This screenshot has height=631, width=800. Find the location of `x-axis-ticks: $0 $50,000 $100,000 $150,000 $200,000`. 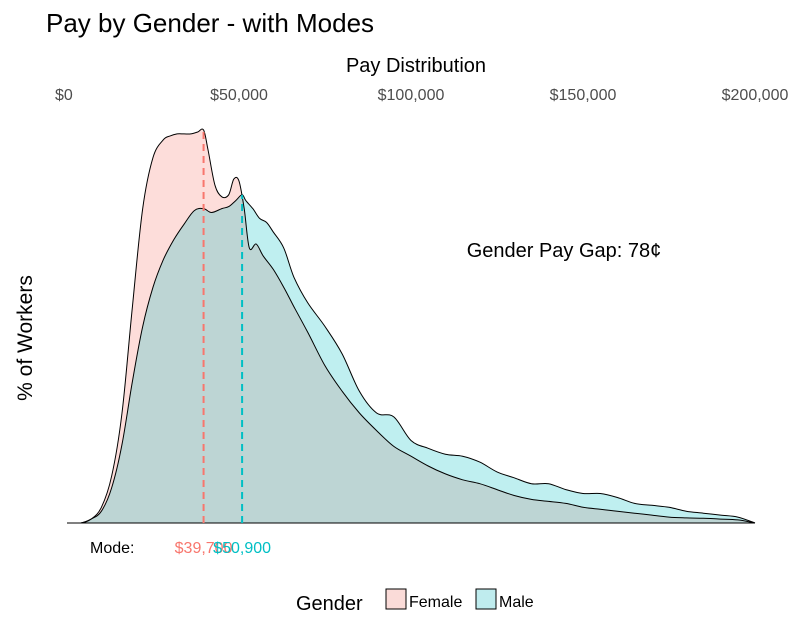

x-axis-ticks: $0 $50,000 $100,000 $150,000 $200,000 is located at coordinates (421, 95).